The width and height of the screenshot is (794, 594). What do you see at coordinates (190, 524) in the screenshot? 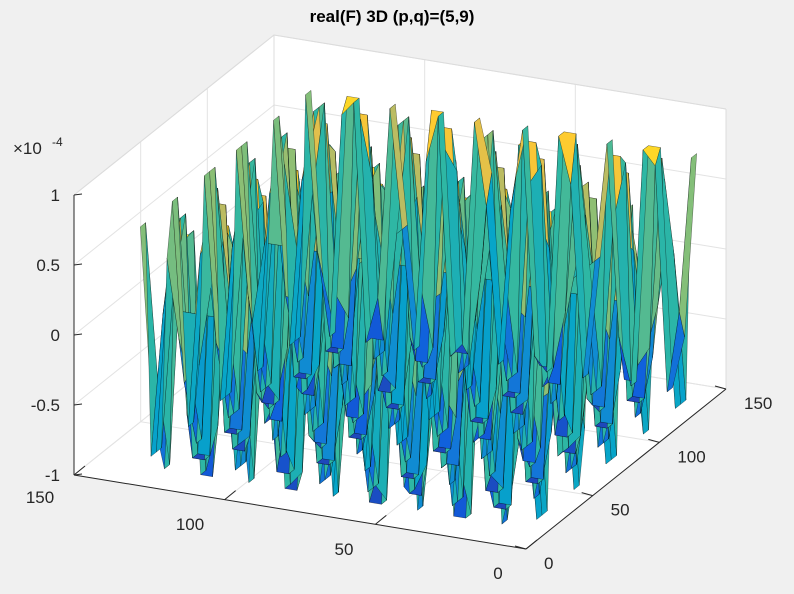
I see `x-tick-label: 100` at bounding box center [190, 524].